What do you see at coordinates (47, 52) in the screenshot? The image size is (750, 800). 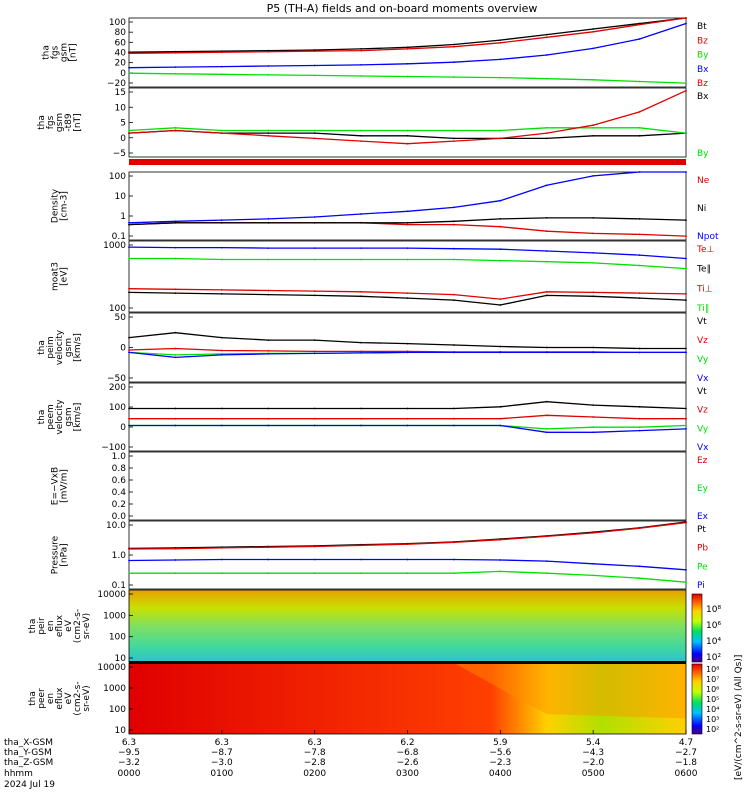 I see `panel-ylabel-fgs: tha` at bounding box center [47, 52].